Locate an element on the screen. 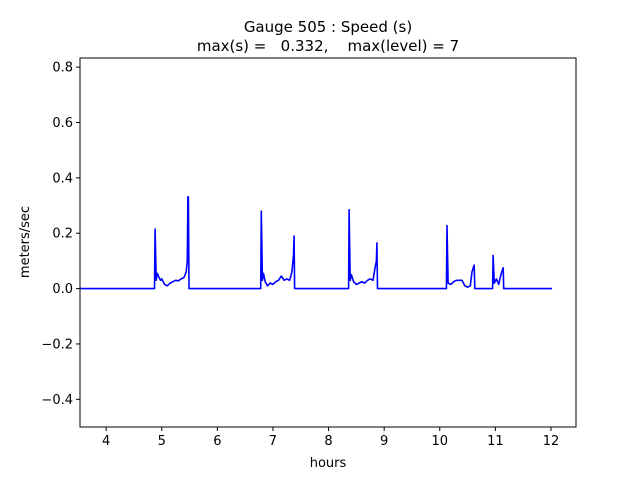 The width and height of the screenshot is (640, 484). y-tick-label: 0.8 is located at coordinates (62, 68).